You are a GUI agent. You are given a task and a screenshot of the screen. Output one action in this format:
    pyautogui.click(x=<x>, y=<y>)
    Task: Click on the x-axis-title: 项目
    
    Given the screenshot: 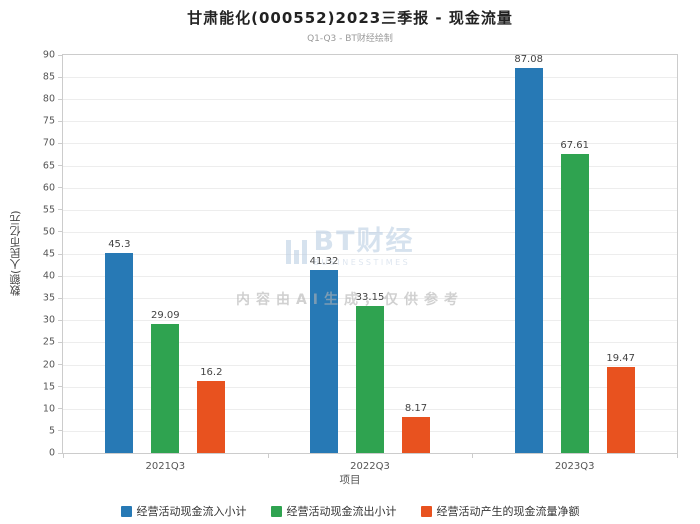 What is the action you would take?
    pyautogui.click(x=350, y=480)
    